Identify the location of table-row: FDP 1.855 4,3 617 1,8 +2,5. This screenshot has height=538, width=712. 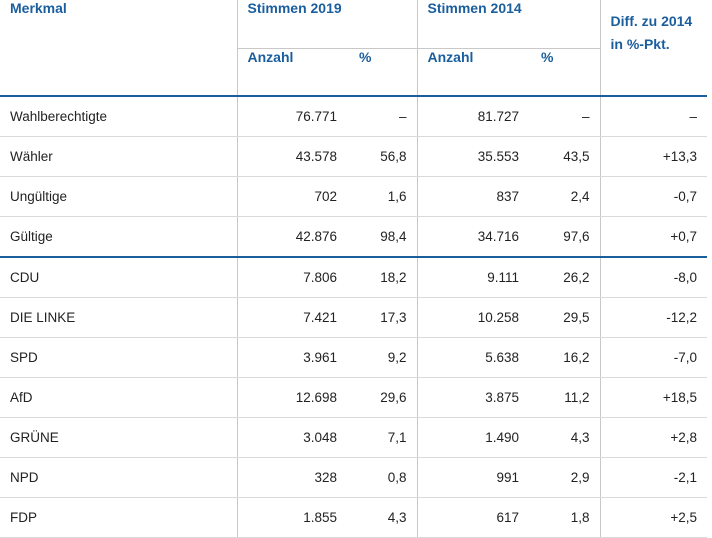
(354, 517).